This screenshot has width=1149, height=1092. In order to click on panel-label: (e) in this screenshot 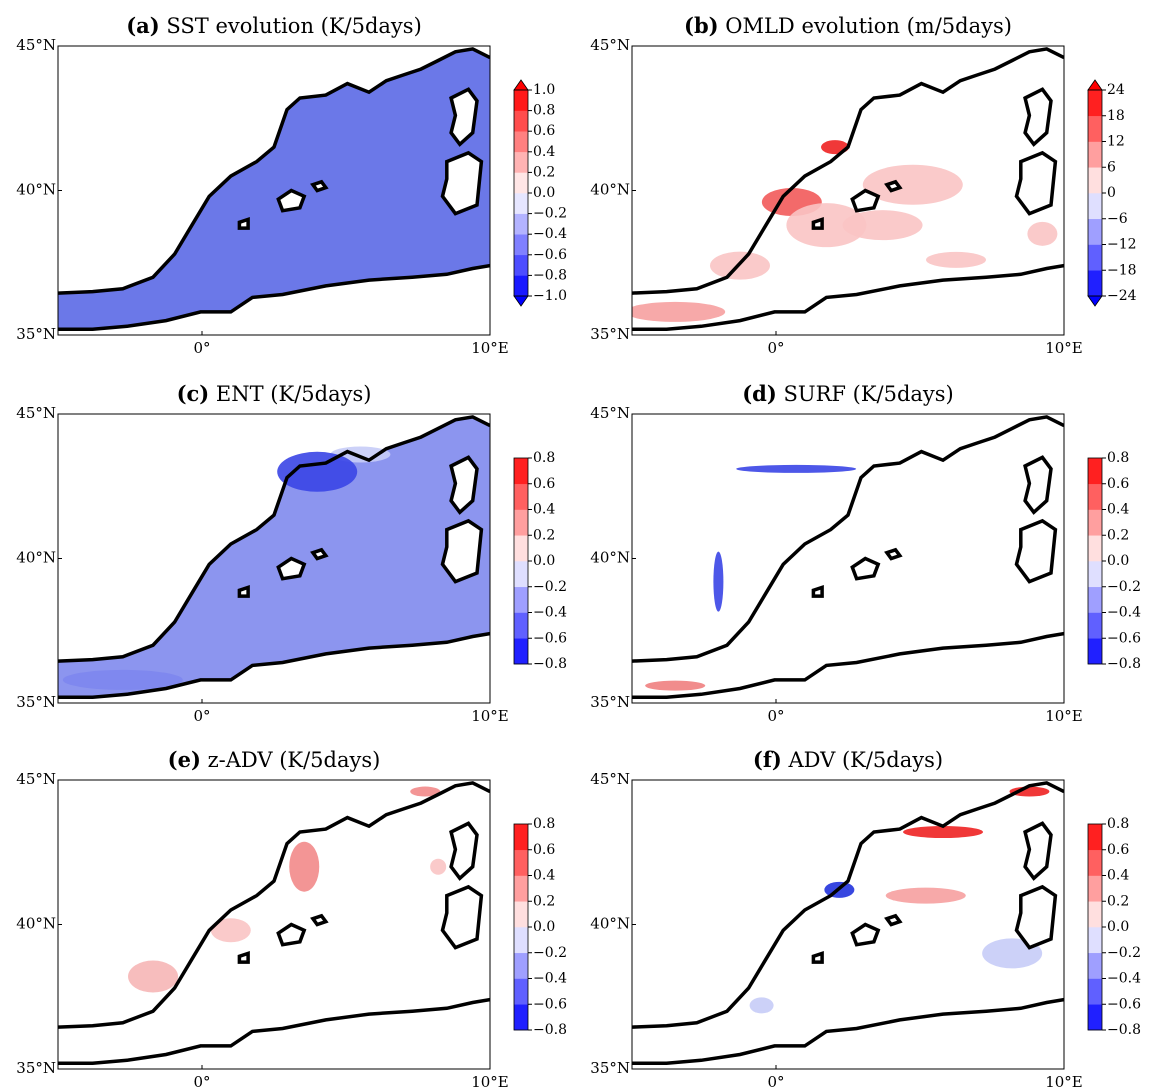, I will do `click(184, 759)`.